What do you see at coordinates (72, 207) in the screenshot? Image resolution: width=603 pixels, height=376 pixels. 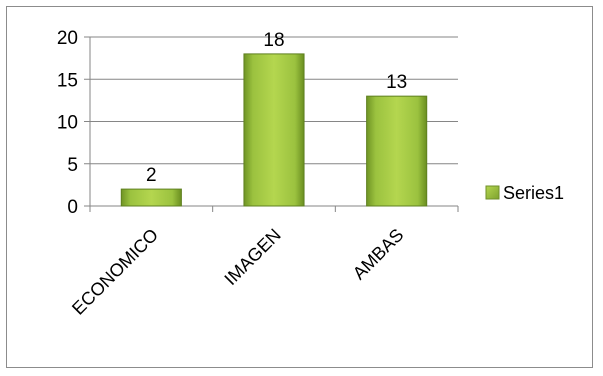 I see `y-tick-label: 0` at bounding box center [72, 207].